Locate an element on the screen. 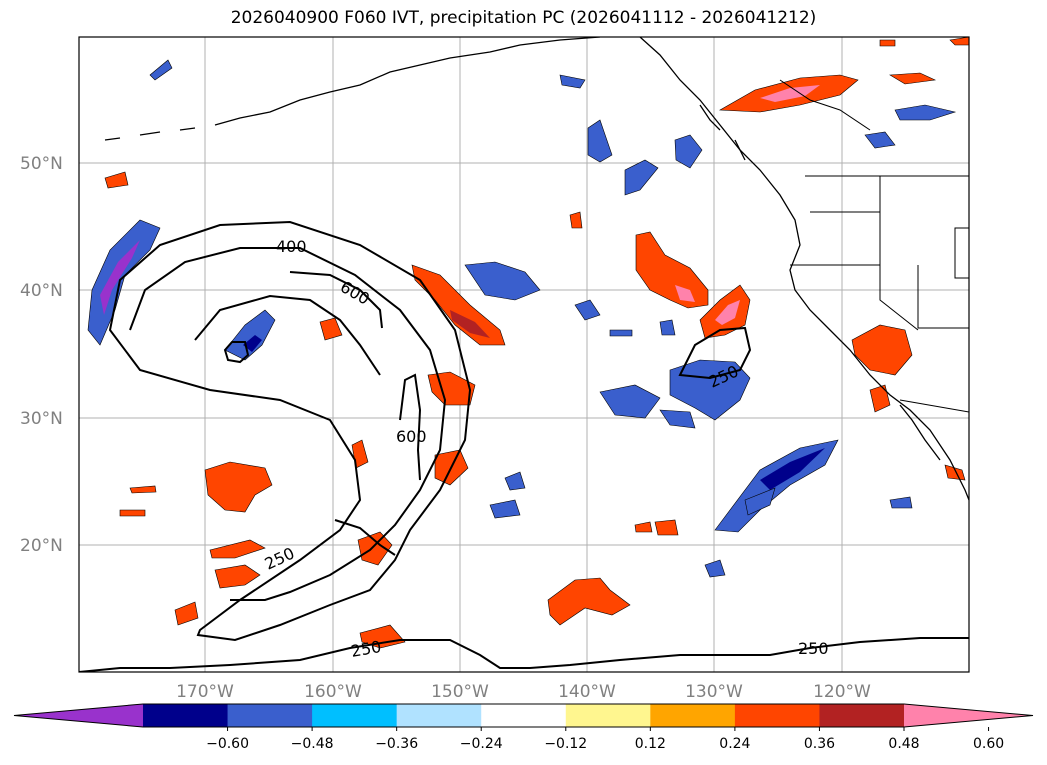 This screenshot has width=1047, height=765. blue-area-mid-north is located at coordinates (502, 281).